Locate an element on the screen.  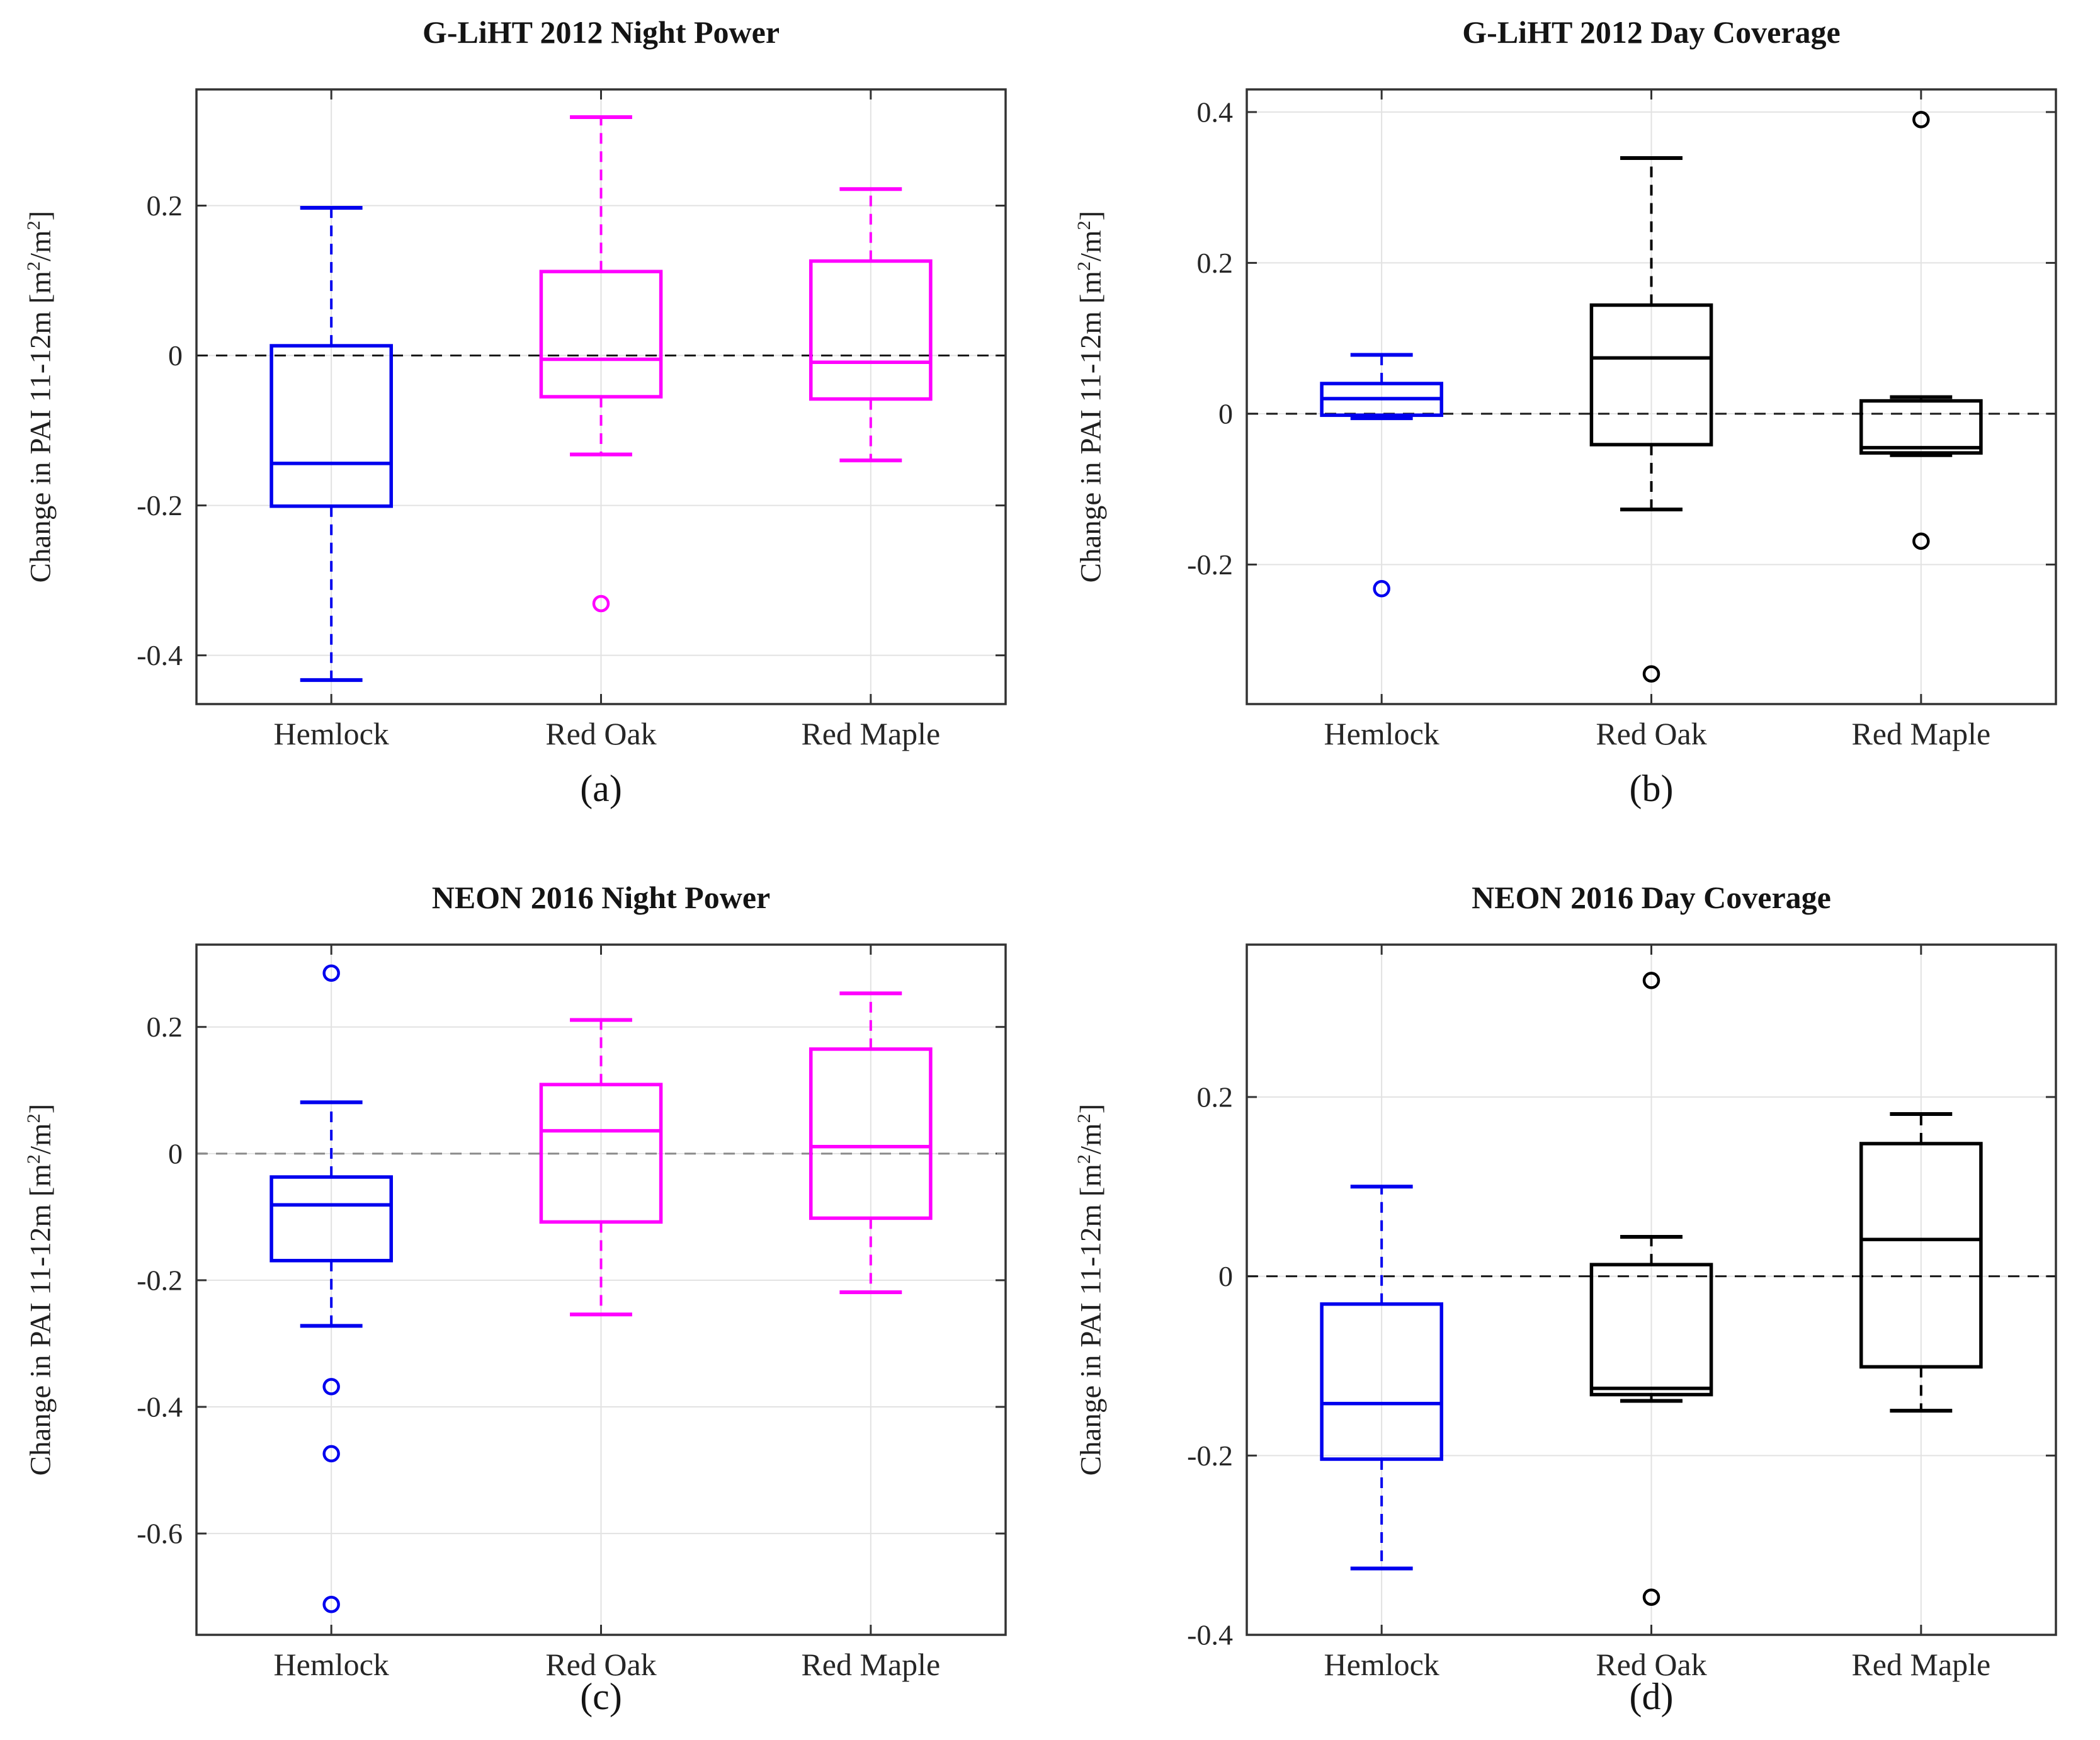
panel-d-title: NEON 2016 Day Coverage is located at coordinates (1651, 897).